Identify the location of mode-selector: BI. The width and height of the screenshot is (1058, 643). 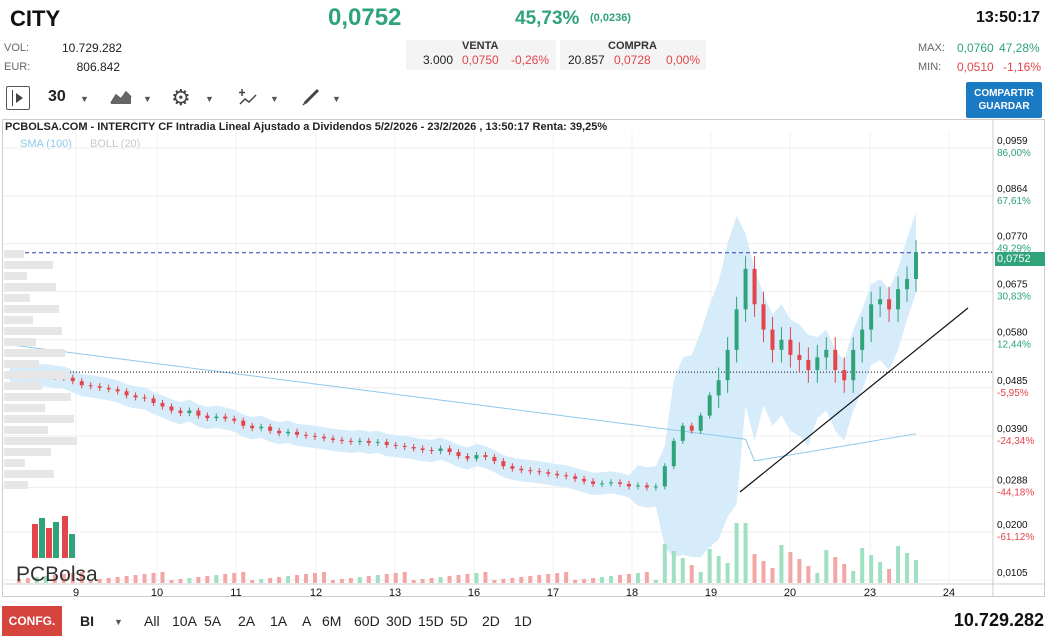
(87, 621).